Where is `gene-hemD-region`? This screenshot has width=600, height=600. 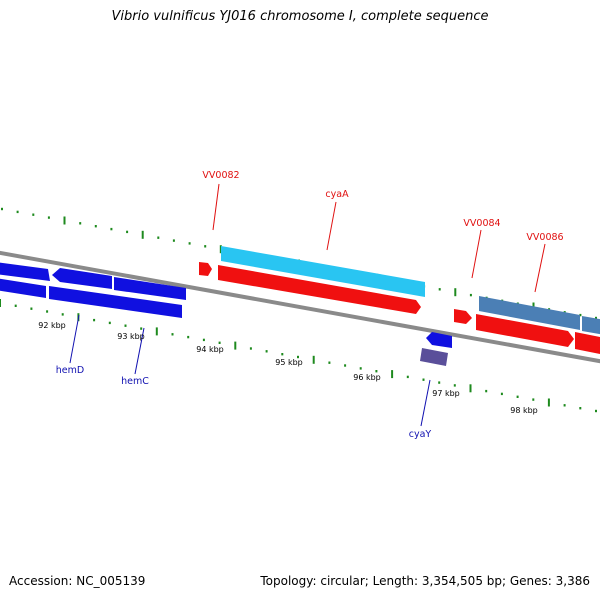 gene-hemD-region is located at coordinates (93, 290).